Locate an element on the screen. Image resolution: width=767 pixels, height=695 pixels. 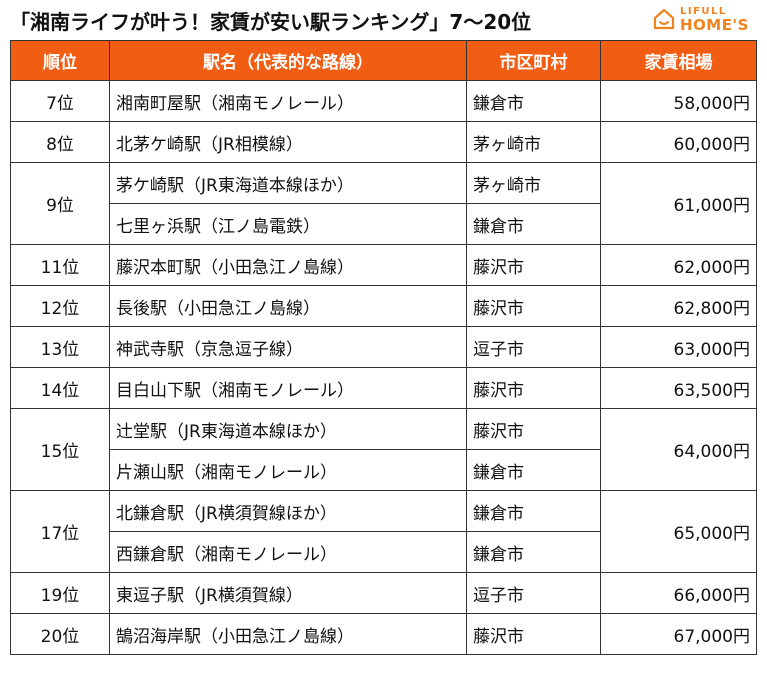
rank-cell: 14位 is located at coordinates (60, 388).